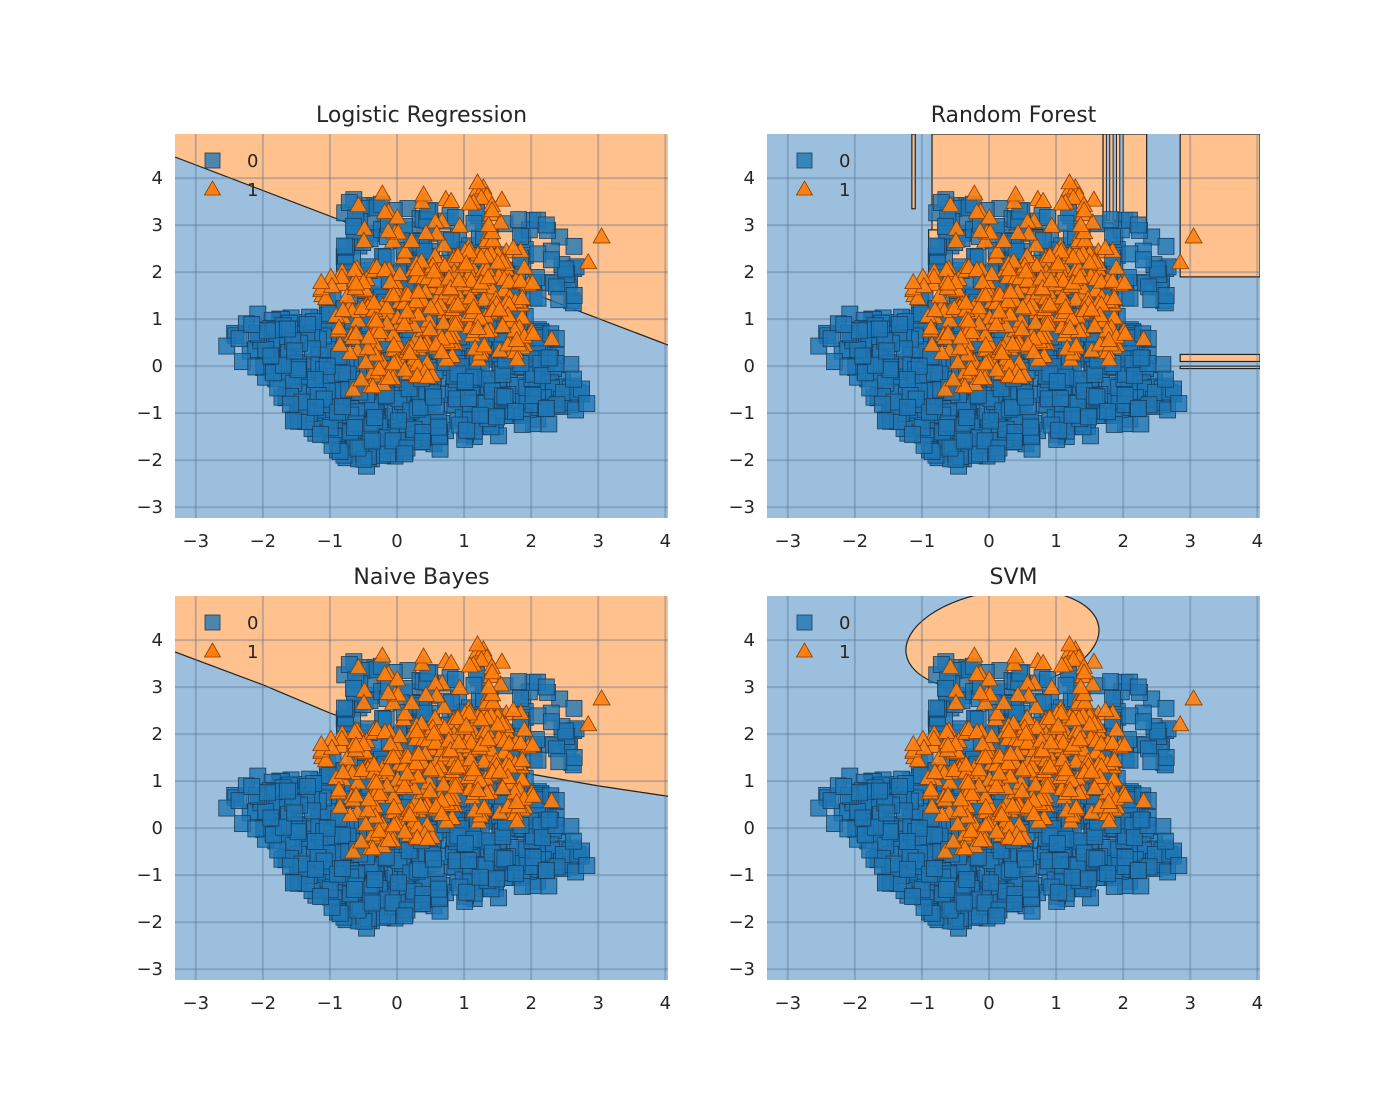 Image resolution: width=1400 pixels, height=1120 pixels. What do you see at coordinates (330, 1003) in the screenshot?
I see `x-tick-label: −1` at bounding box center [330, 1003].